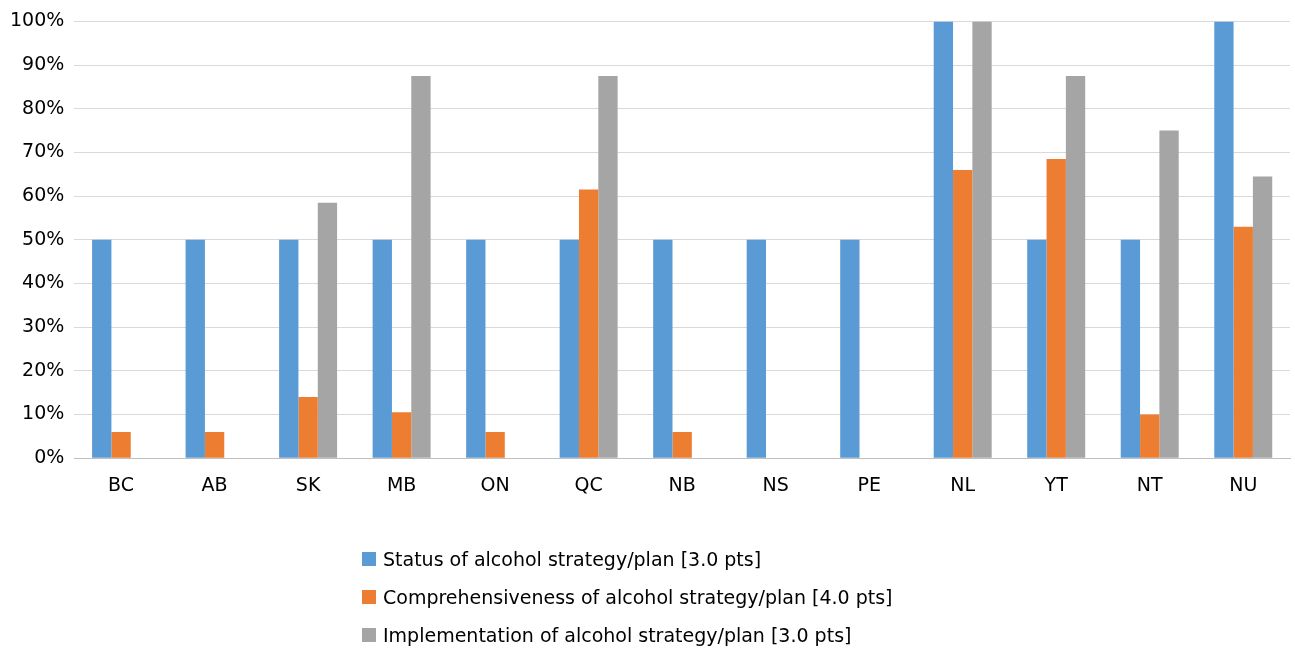 The image size is (1295, 658). I want to click on x-tick-label: SK, so click(308, 483).